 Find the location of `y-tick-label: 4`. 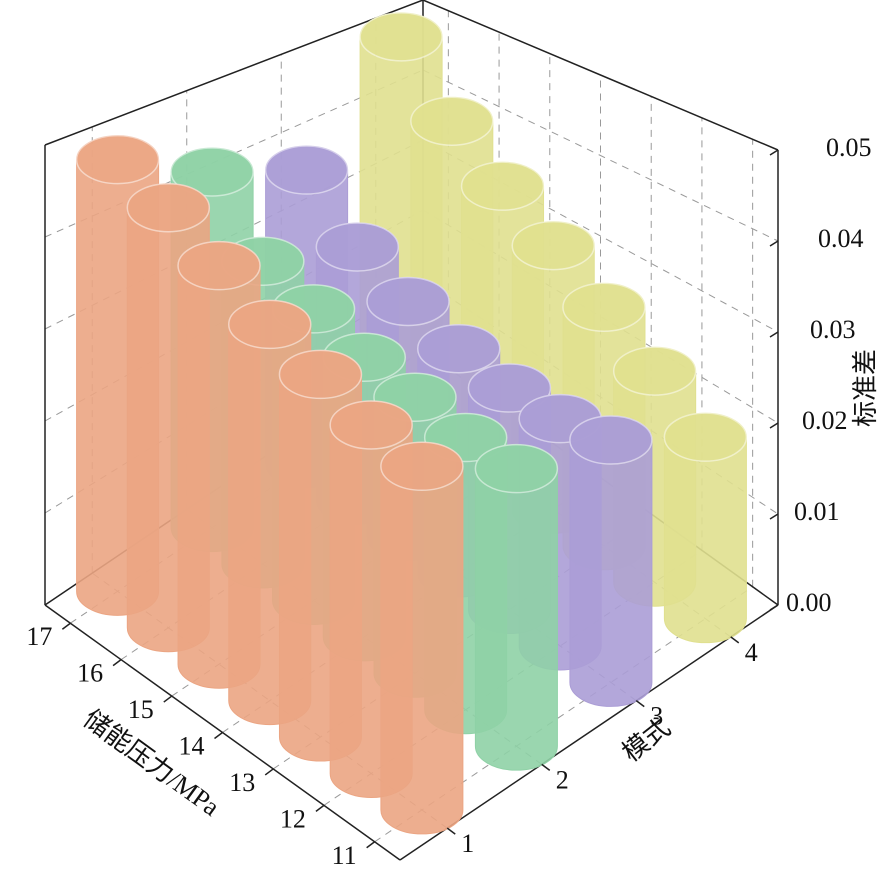

y-tick-label: 4 is located at coordinates (751, 652).